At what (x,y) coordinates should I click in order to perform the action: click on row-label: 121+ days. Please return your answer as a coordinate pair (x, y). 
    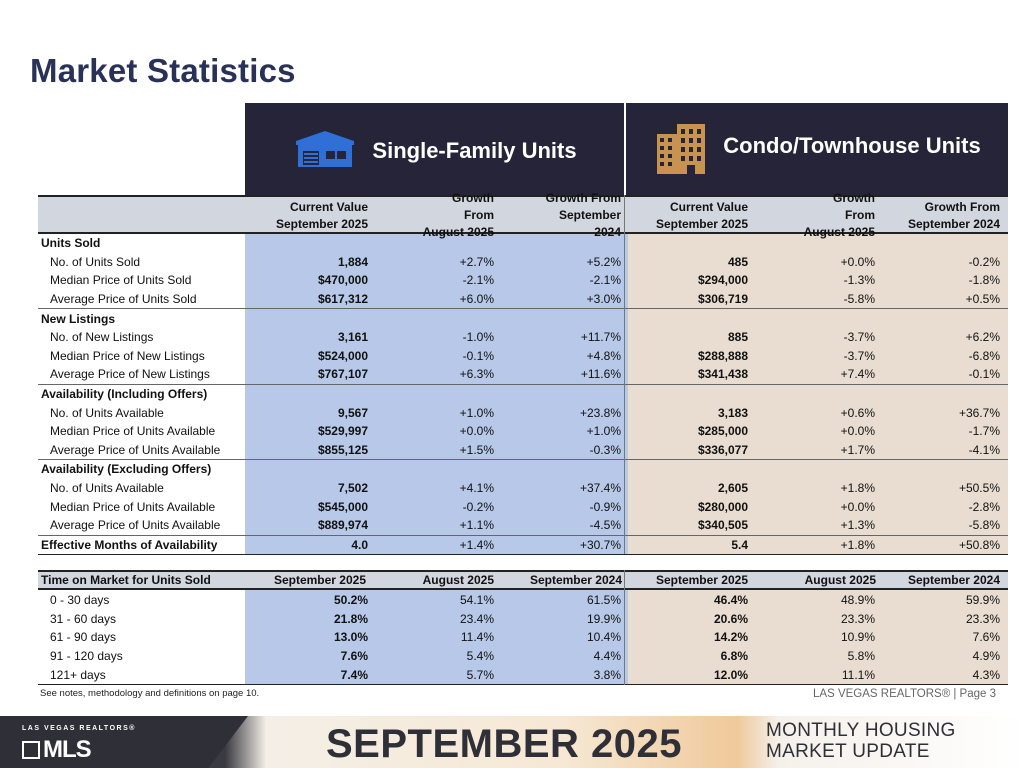
    Looking at the image, I should click on (78, 674).